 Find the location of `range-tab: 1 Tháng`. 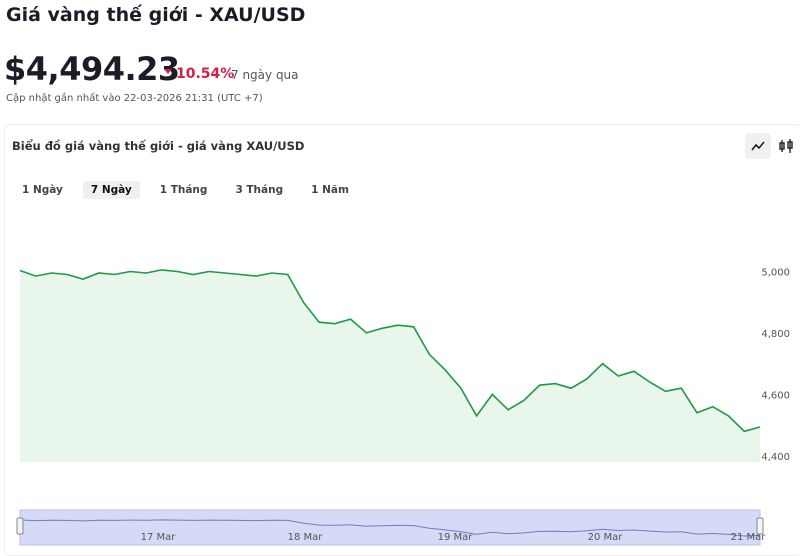

range-tab: 1 Tháng is located at coordinates (183, 190).